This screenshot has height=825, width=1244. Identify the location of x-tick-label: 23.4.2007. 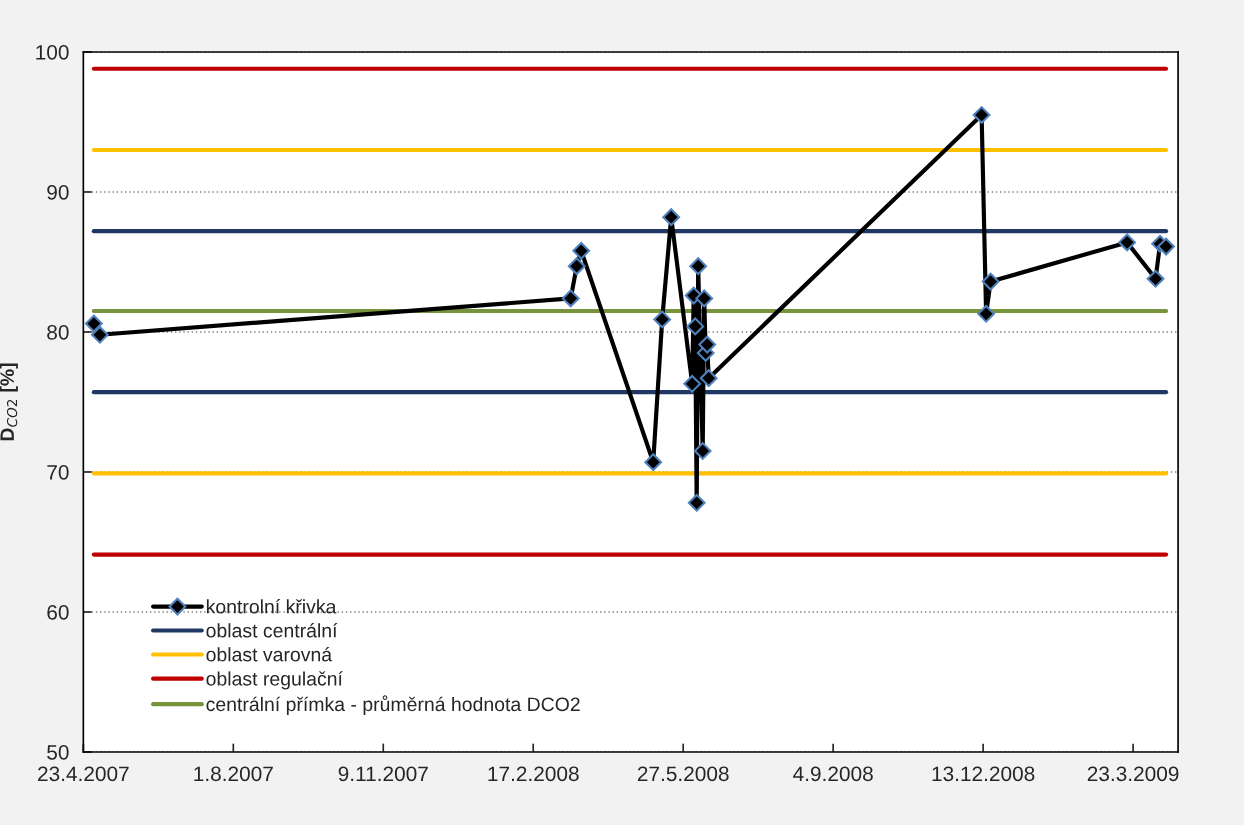
(83, 774).